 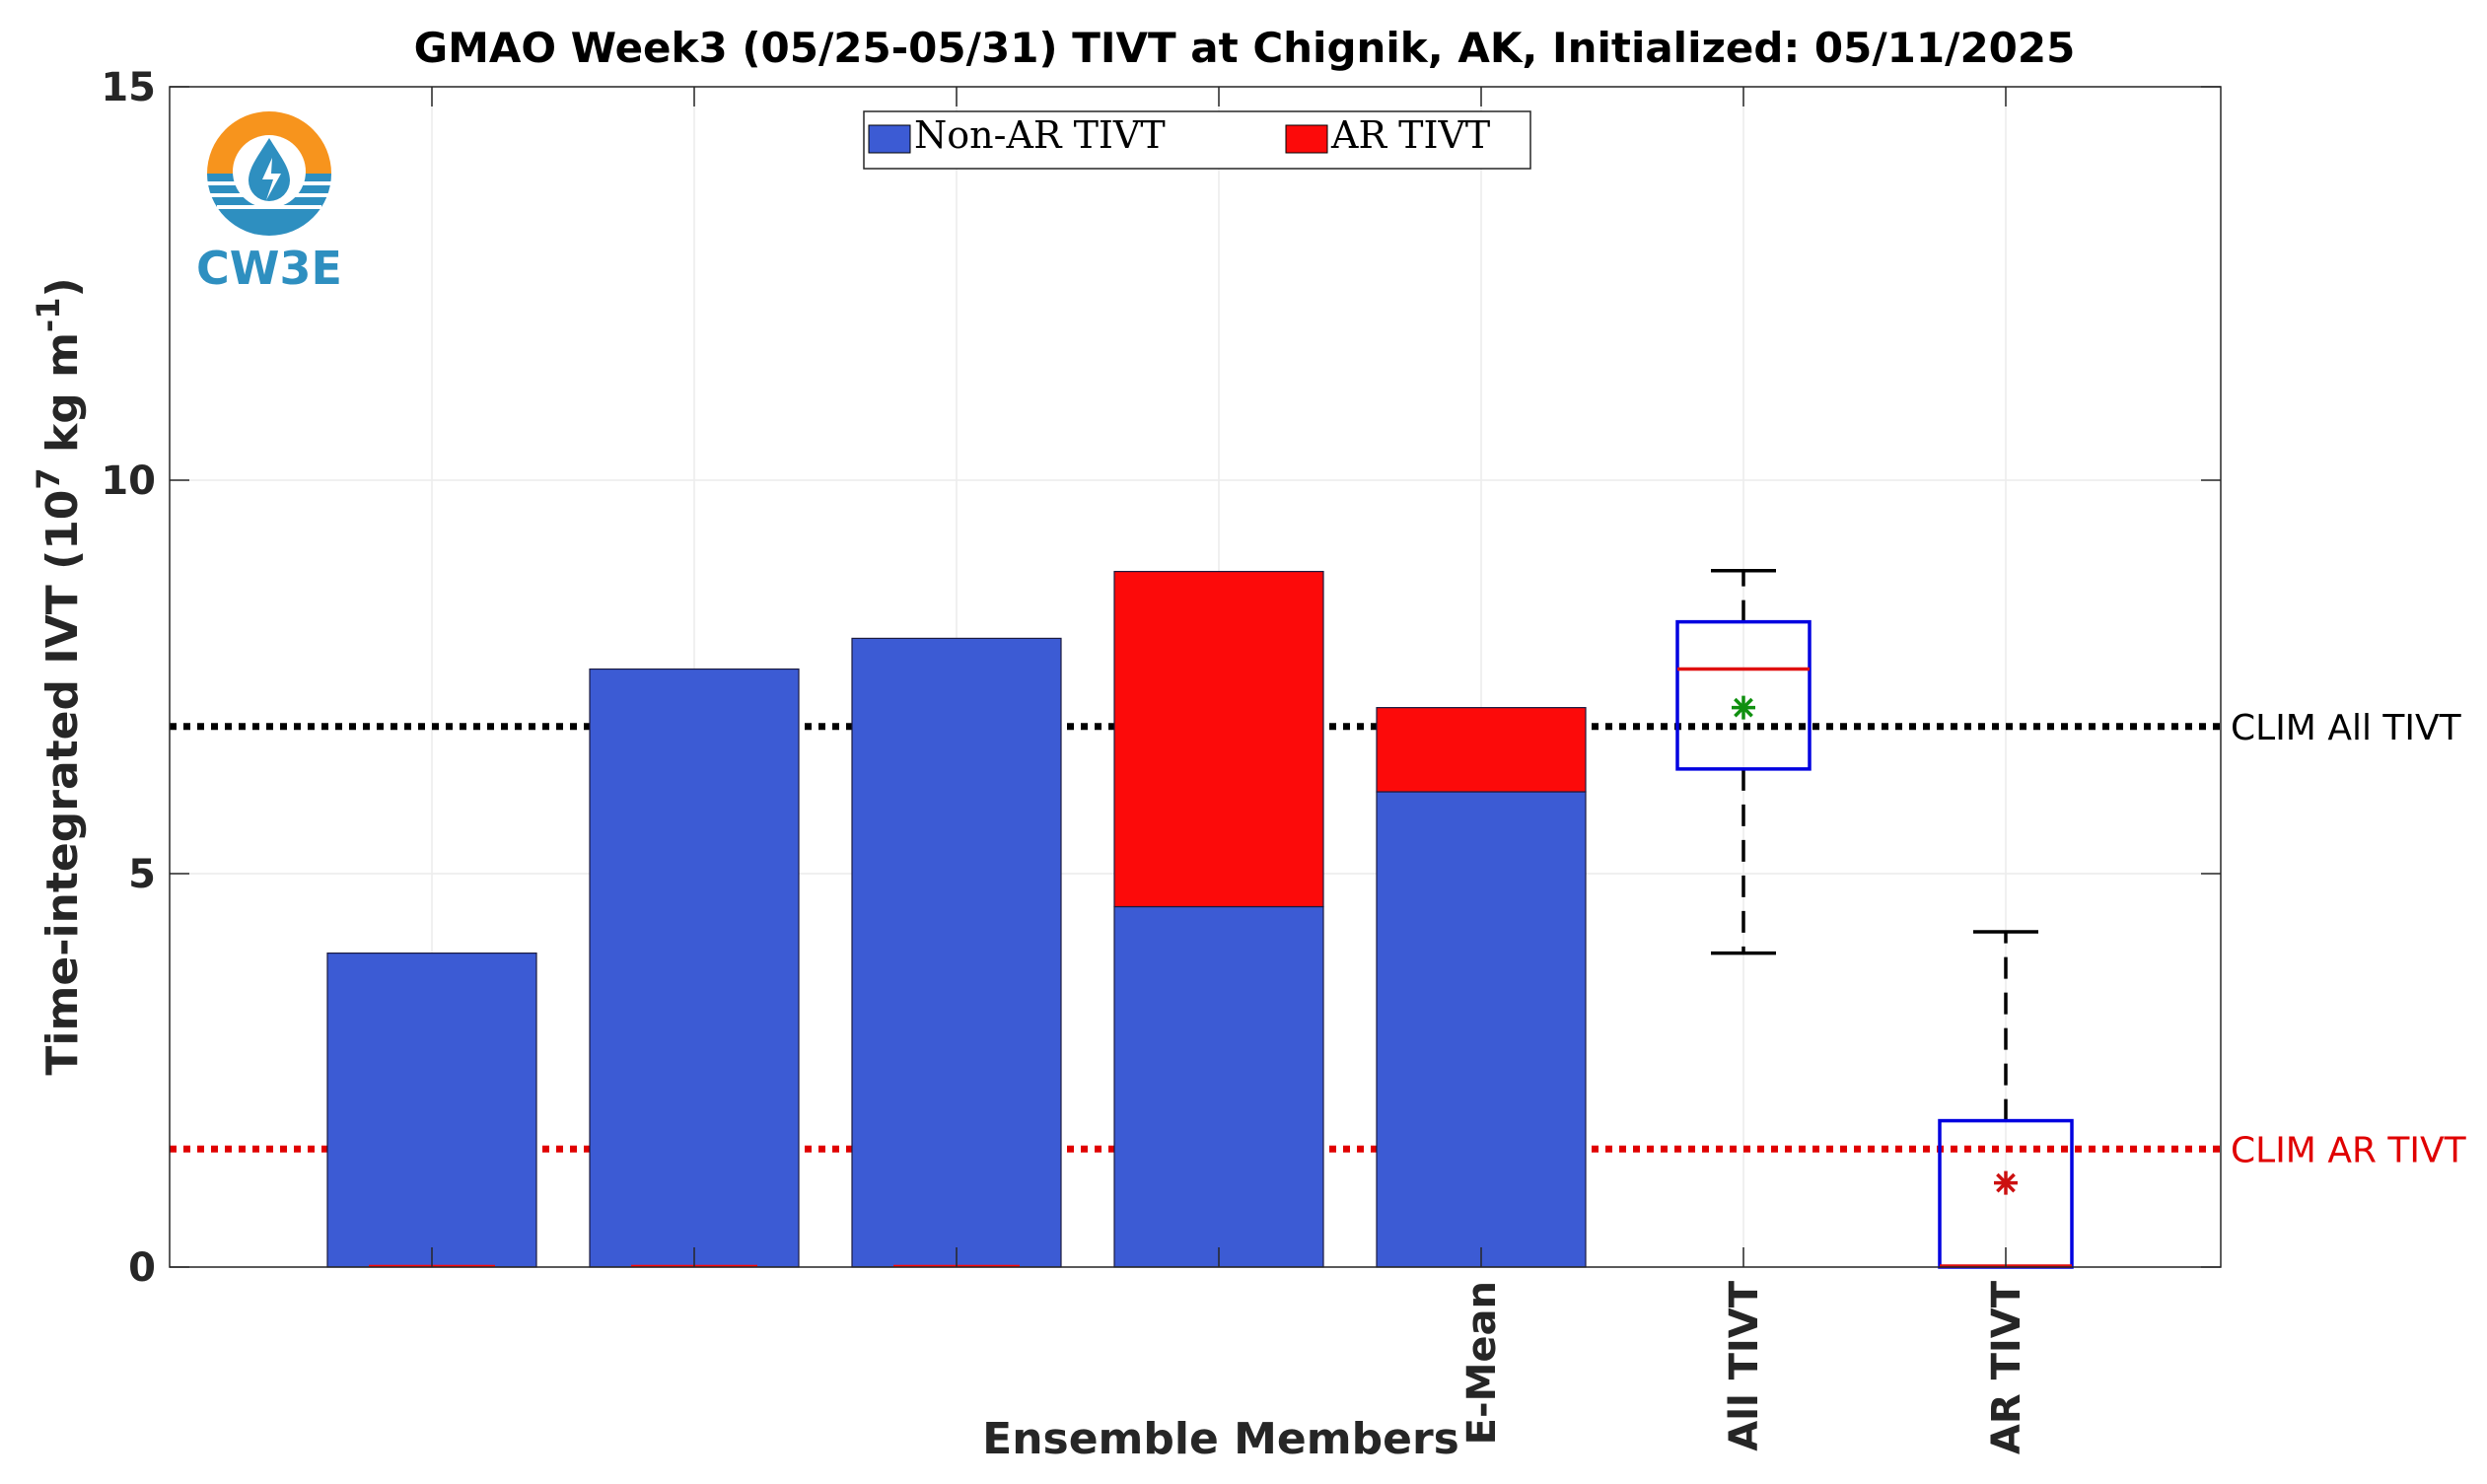 I want to click on x-tick-label: All TIVT, so click(x=1744, y=1365).